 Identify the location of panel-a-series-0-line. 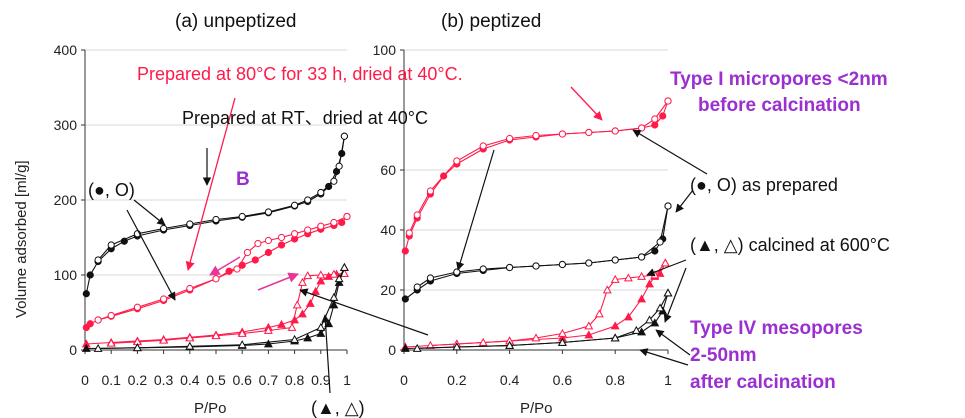
(215, 215).